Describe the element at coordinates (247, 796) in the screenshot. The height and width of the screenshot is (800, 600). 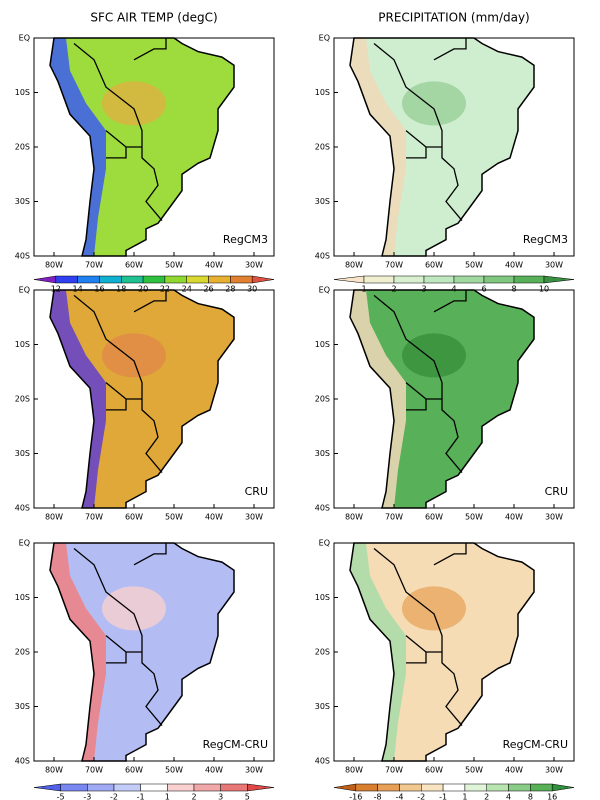
I see `colorbar-label: 5` at that location.